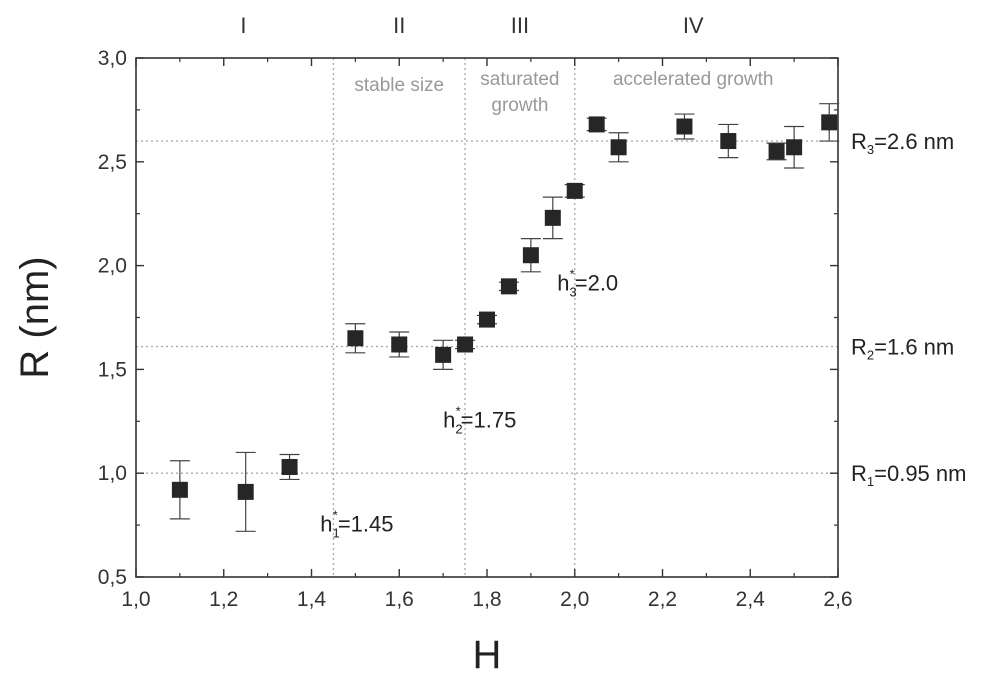 Image resolution: width=987 pixels, height=674 pixels. I want to click on region-label: II, so click(399, 25).